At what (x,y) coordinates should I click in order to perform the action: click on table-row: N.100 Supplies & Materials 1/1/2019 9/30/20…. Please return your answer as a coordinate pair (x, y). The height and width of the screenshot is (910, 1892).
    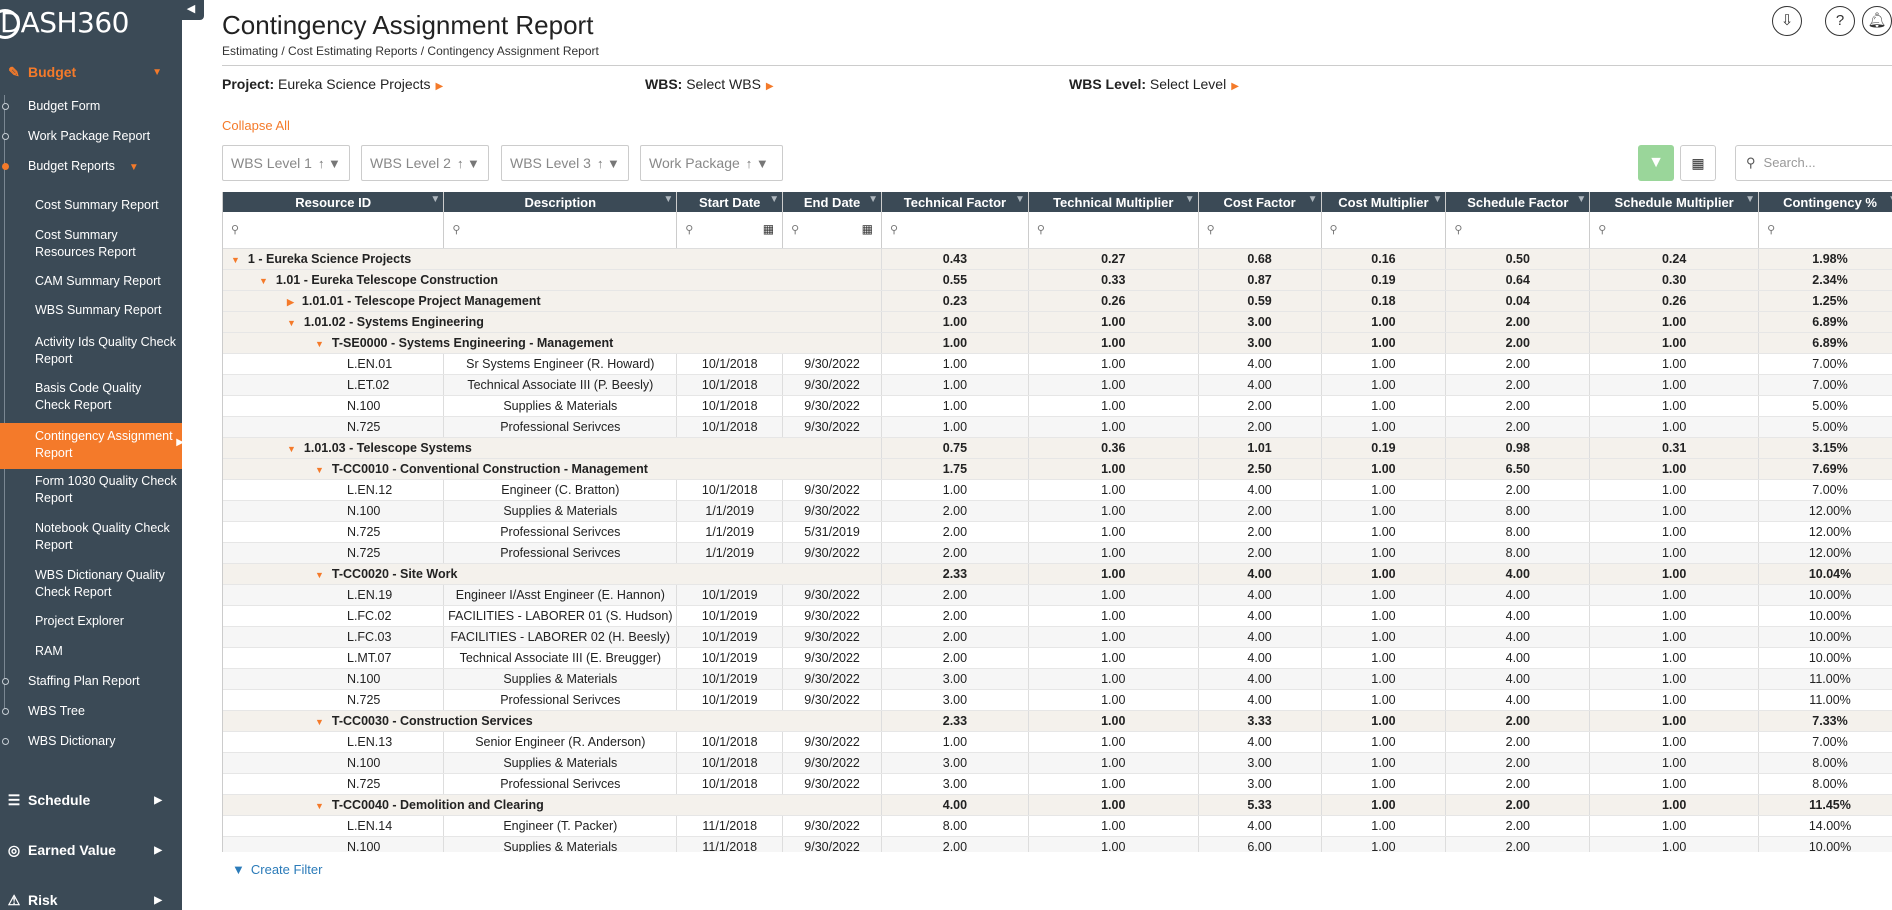
    Looking at the image, I should click on (1057, 511).